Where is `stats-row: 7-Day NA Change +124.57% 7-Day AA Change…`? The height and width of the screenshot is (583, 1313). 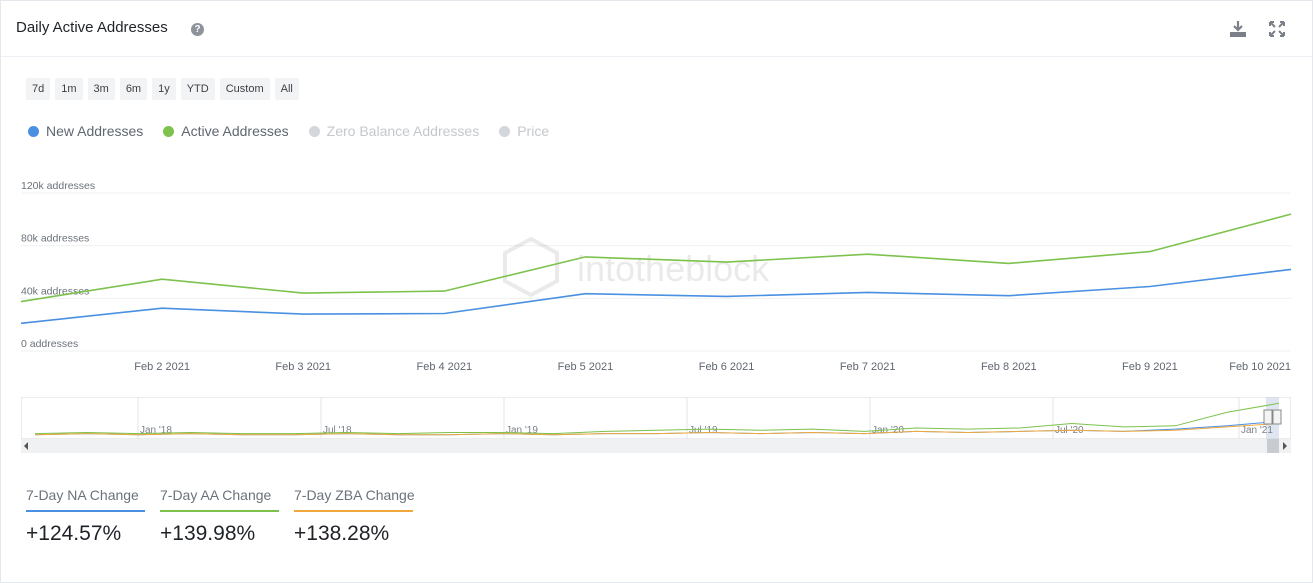 stats-row: 7-Day NA Change +124.57% 7-Day AA Change… is located at coordinates (220, 516).